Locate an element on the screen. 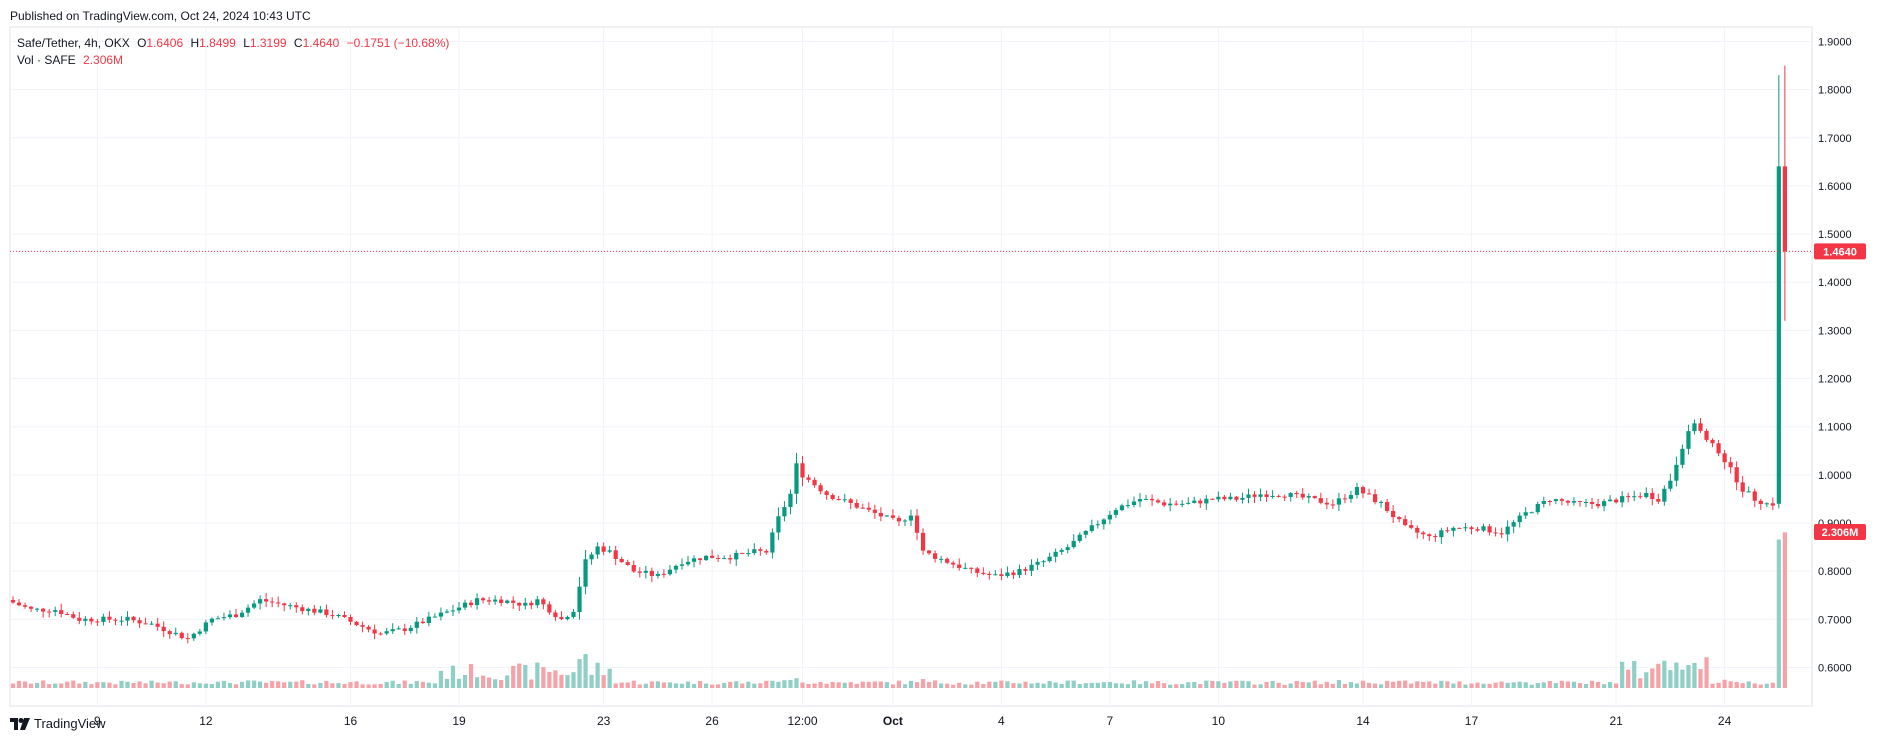  volume-label: Vol · SAFE is located at coordinates (46, 60).